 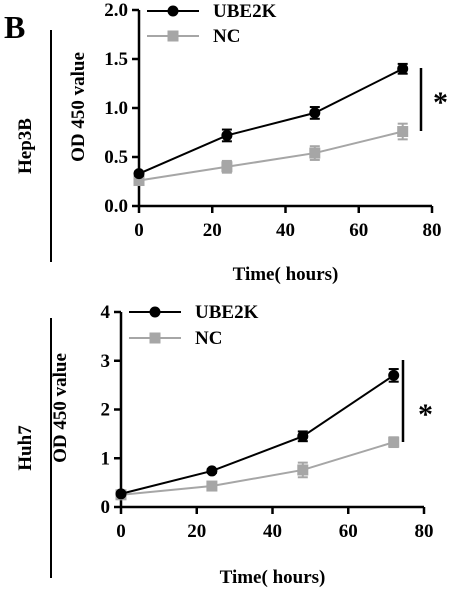 I want to click on y-tick-label: 2, so click(x=106, y=410).